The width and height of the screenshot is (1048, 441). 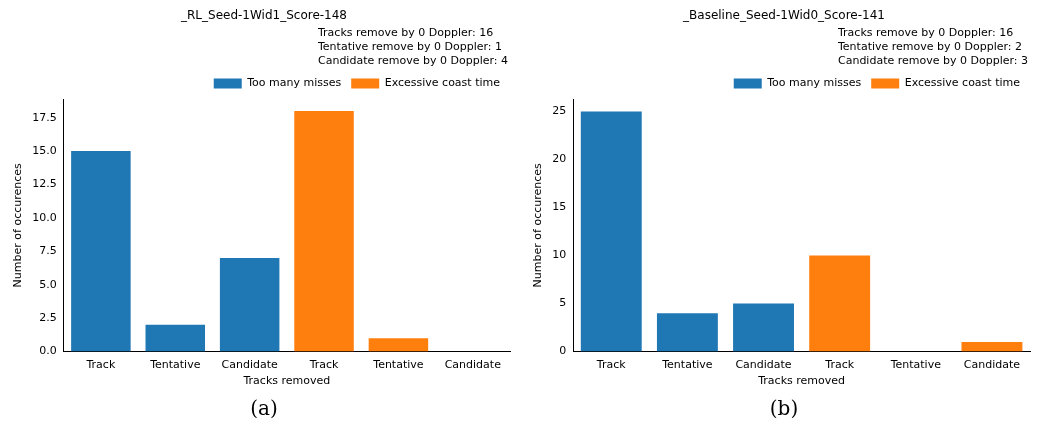 I want to click on y-tick-label: 2.5, so click(x=48, y=318).